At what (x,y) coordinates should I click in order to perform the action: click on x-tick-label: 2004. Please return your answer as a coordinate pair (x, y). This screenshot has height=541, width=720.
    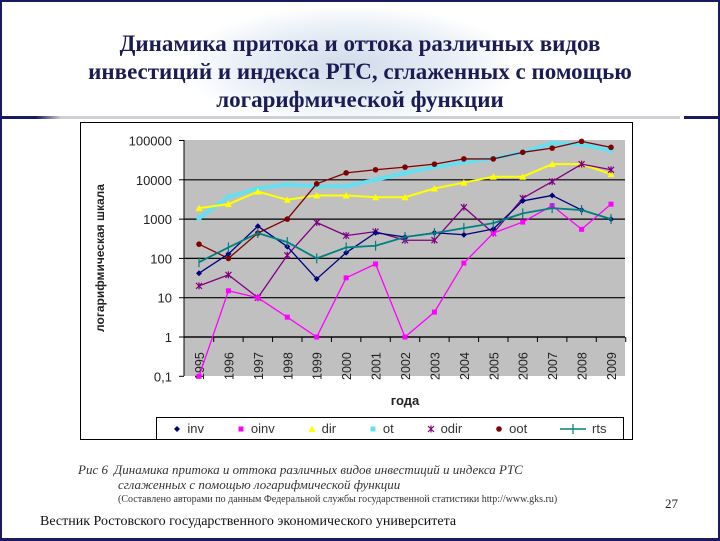
    Looking at the image, I should click on (465, 366).